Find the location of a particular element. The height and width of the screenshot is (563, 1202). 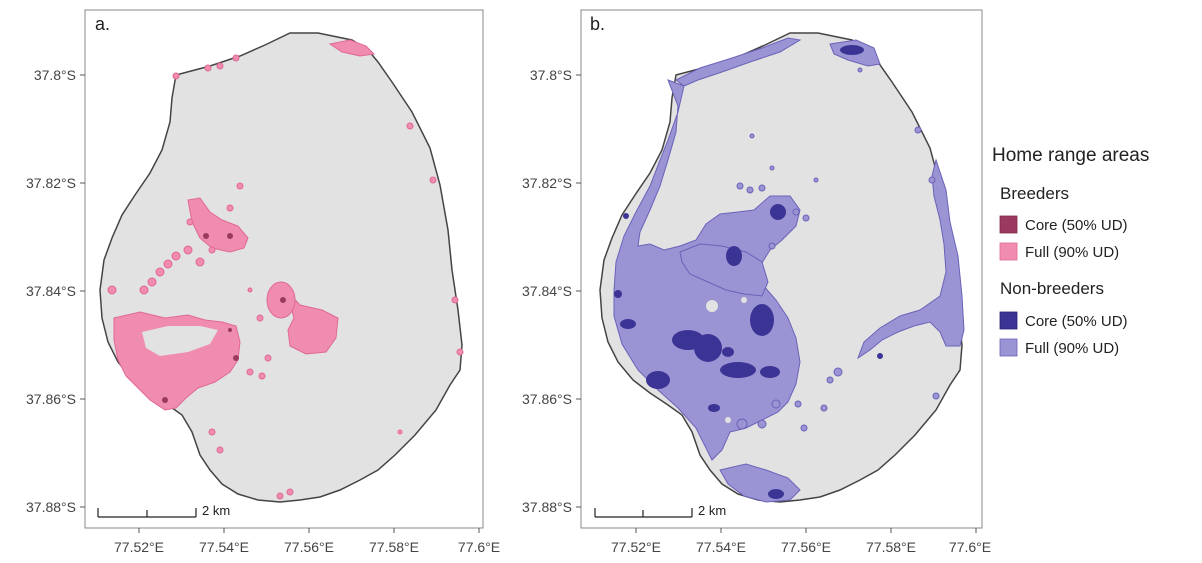

panel-a-scale-label: 2 km is located at coordinates (216, 510).